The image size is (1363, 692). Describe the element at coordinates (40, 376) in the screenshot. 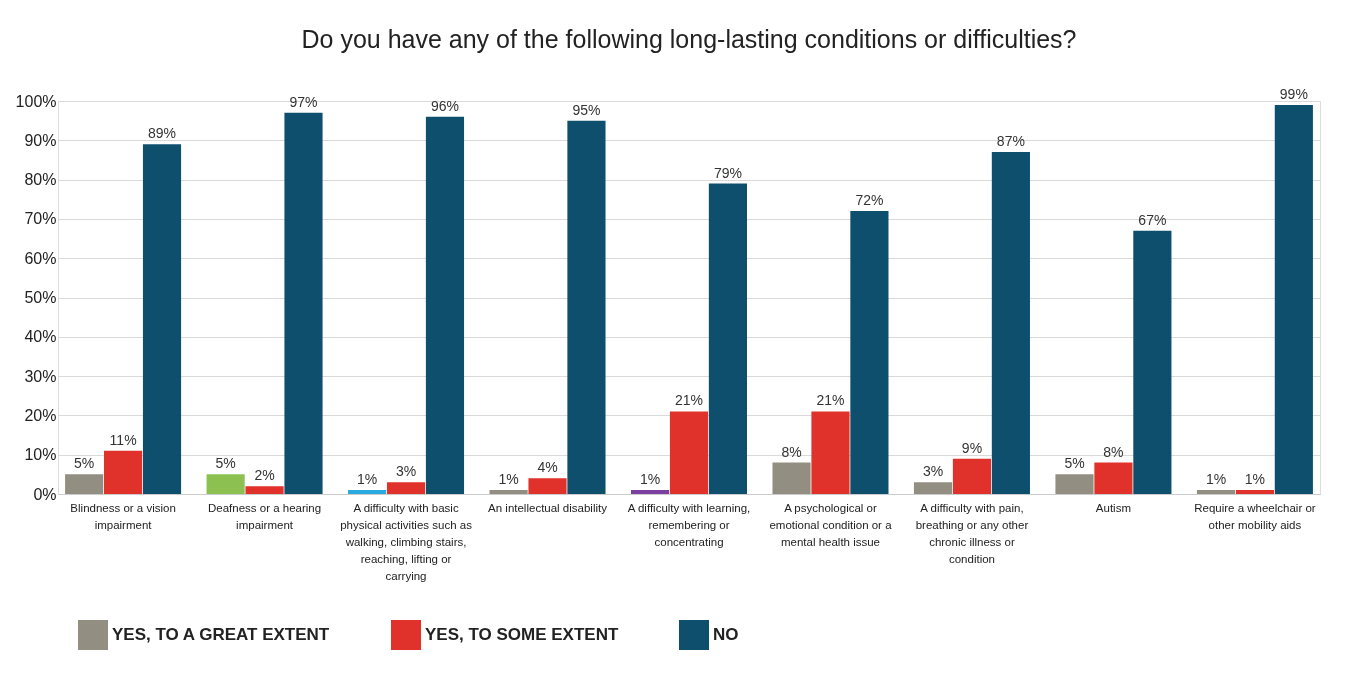

I see `y-tick-label: 30%` at that location.